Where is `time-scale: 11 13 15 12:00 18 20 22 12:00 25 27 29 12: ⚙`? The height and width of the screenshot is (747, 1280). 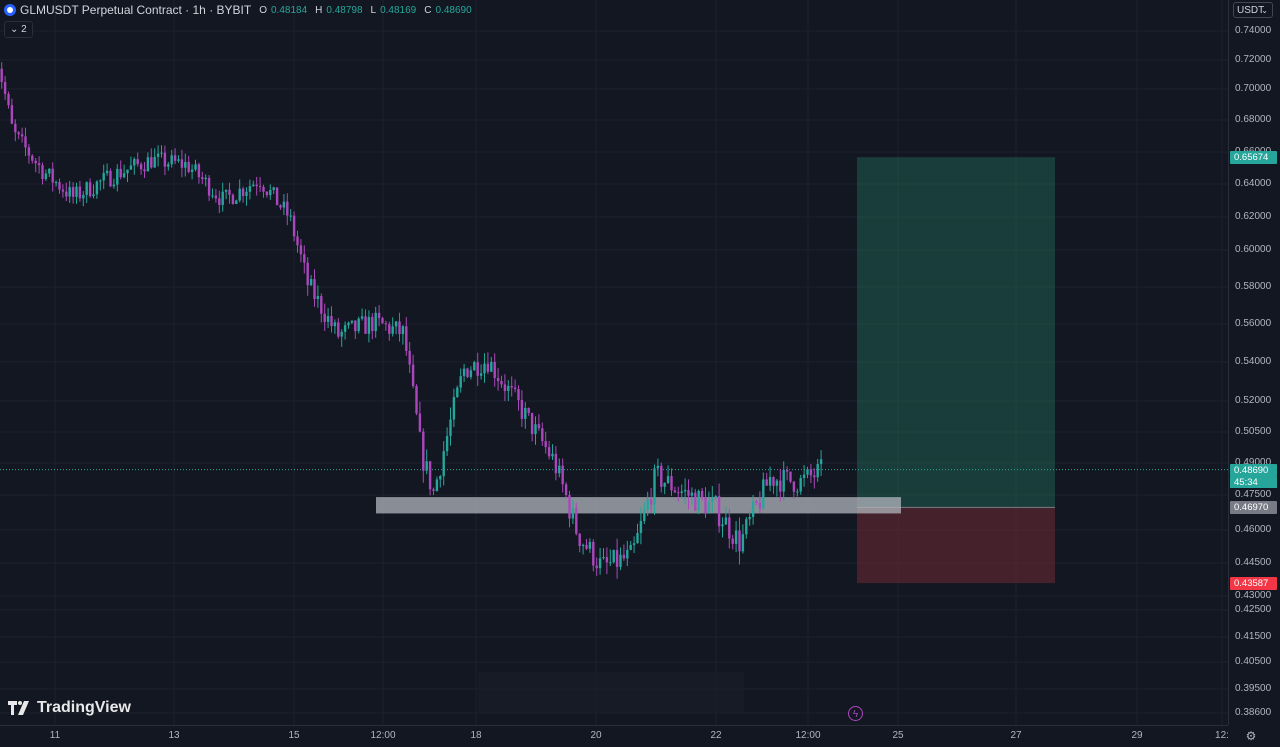 time-scale: 11 13 15 12:00 18 20 22 12:00 25 27 29 12: ⚙ is located at coordinates (628, 736).